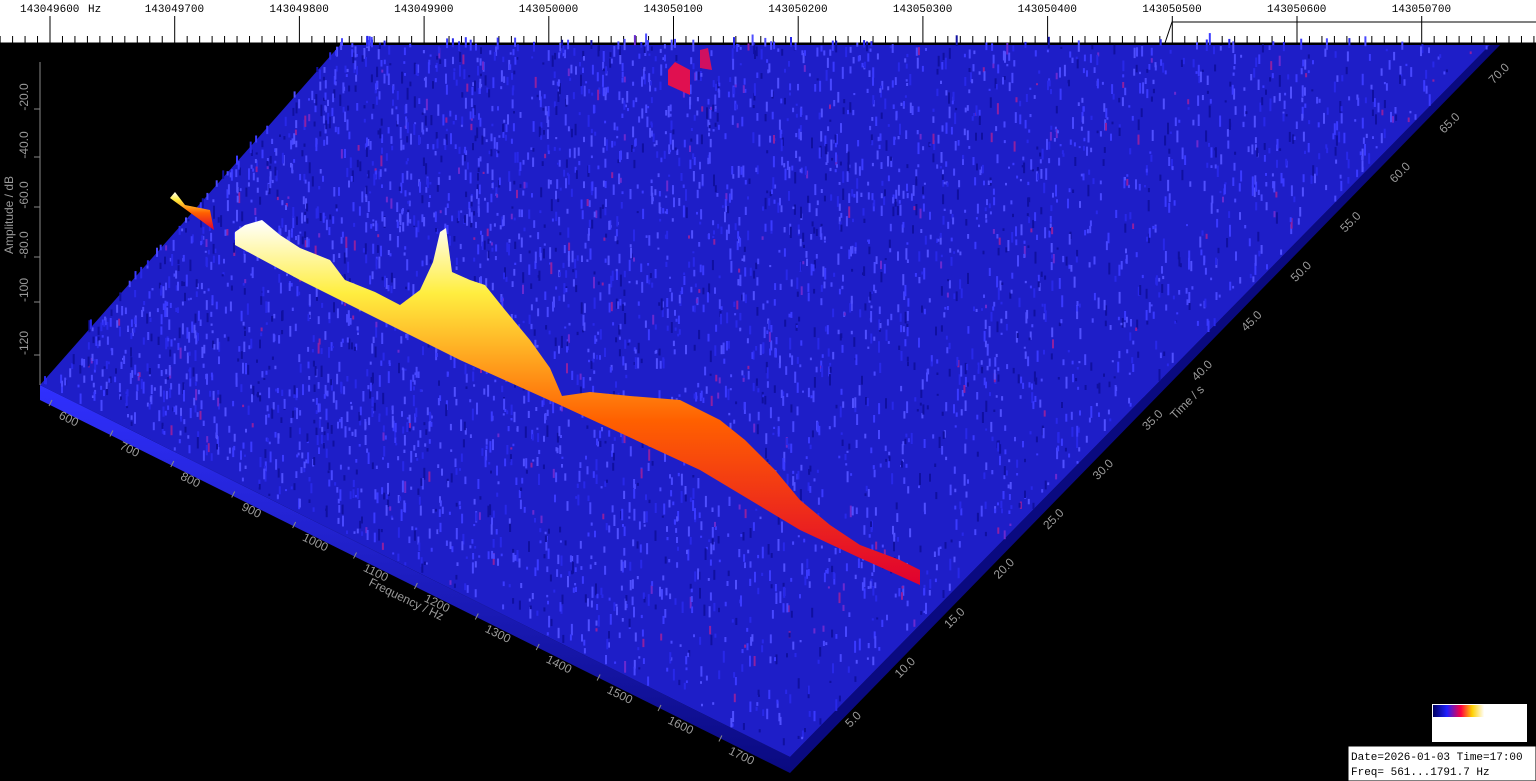 The width and height of the screenshot is (1536, 781). I want to click on ruler-unit: Hz, so click(94, 10).